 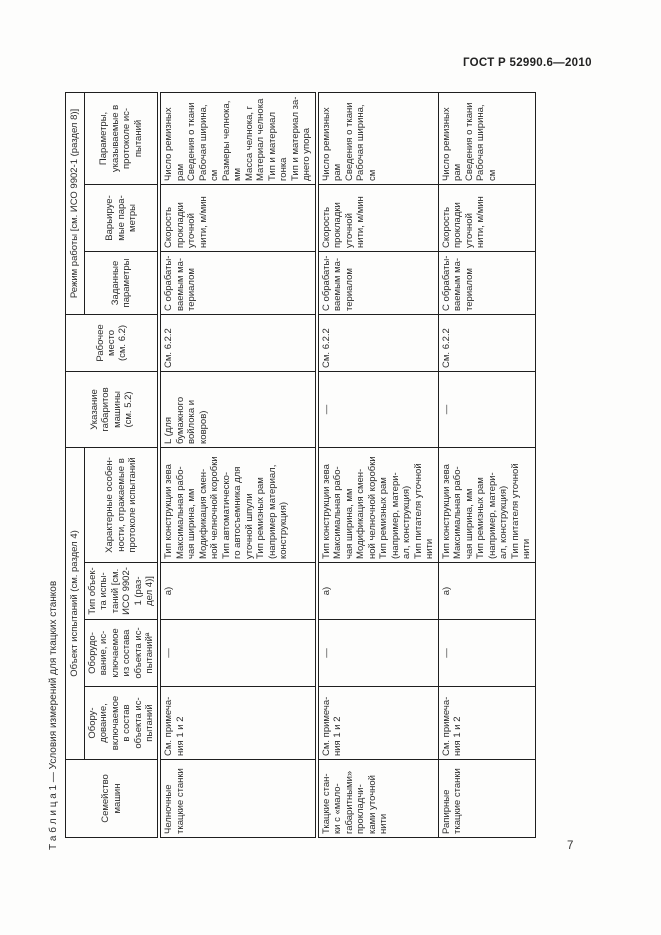 I want to click on col-group-test-object: Объект испытаний (см. раздел 4), so click(x=75, y=603).